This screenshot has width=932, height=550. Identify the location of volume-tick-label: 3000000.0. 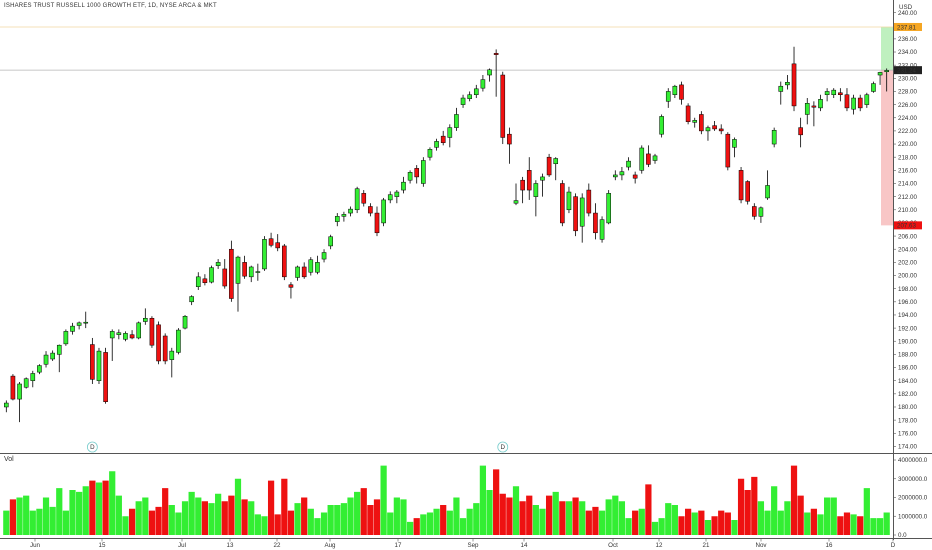
(913, 479).